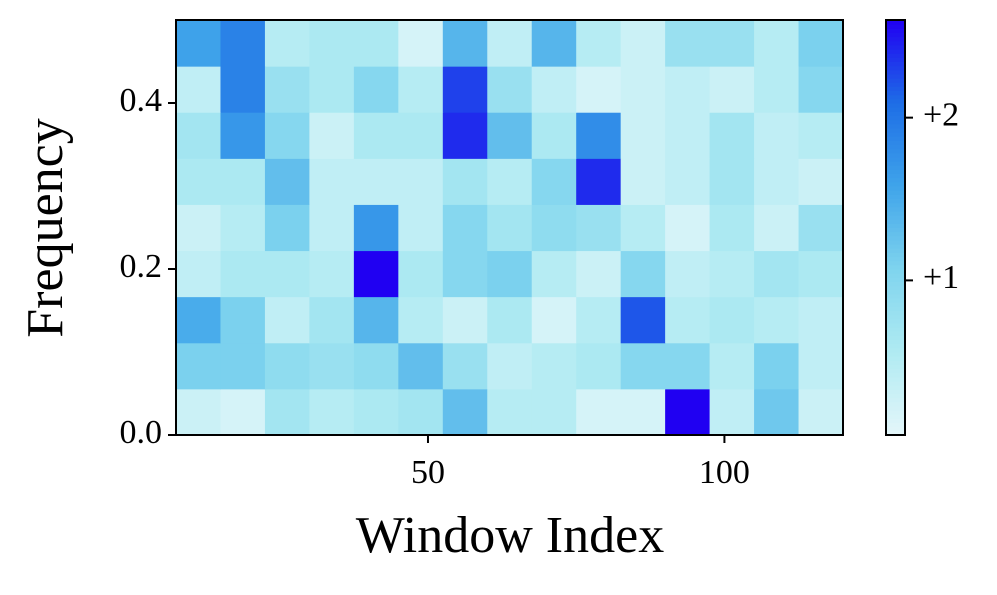 Image resolution: width=997 pixels, height=595 pixels. What do you see at coordinates (45, 227) in the screenshot?
I see `y-axis-label: Frequency` at bounding box center [45, 227].